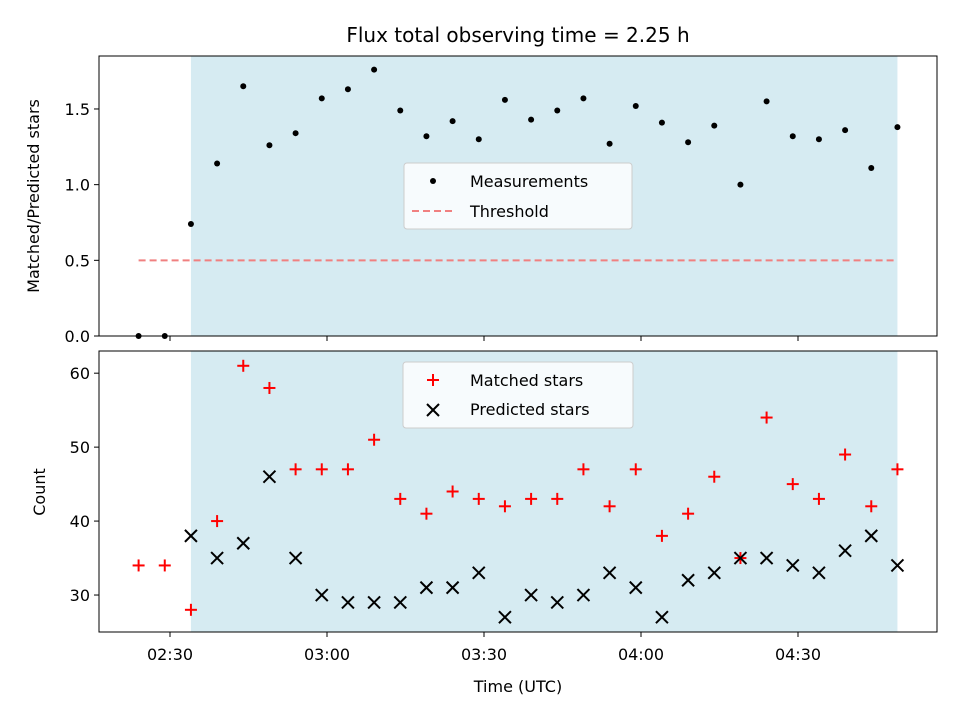 The height and width of the screenshot is (720, 960). I want to click on legend-matched-label: Matched stars, so click(526, 380).